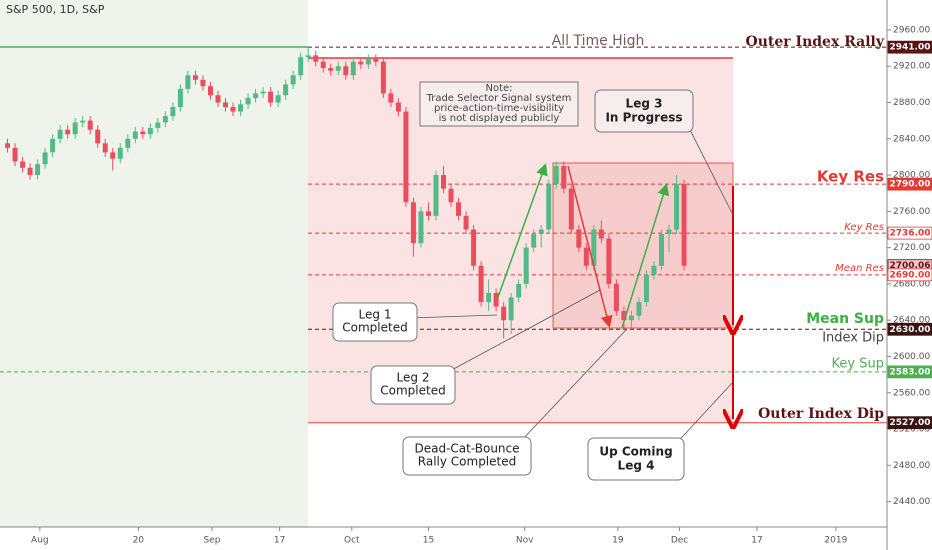 The image size is (932, 550). Describe the element at coordinates (499, 118) in the screenshot. I see `svg-text: is not displayed publicly` at that location.